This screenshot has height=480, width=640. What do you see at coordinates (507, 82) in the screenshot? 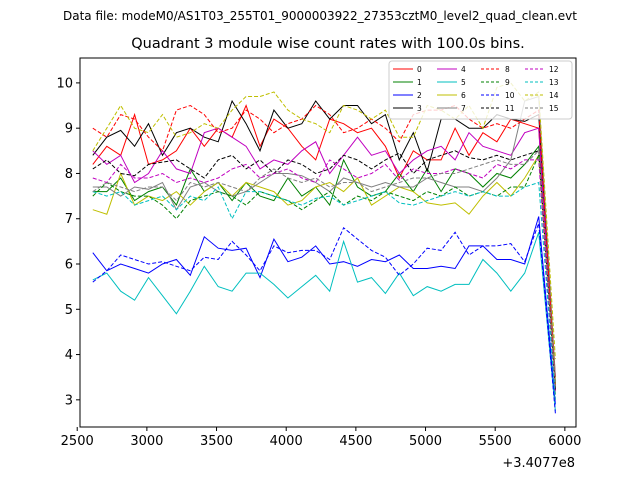
I see `legend-label-9: 9` at bounding box center [507, 82].